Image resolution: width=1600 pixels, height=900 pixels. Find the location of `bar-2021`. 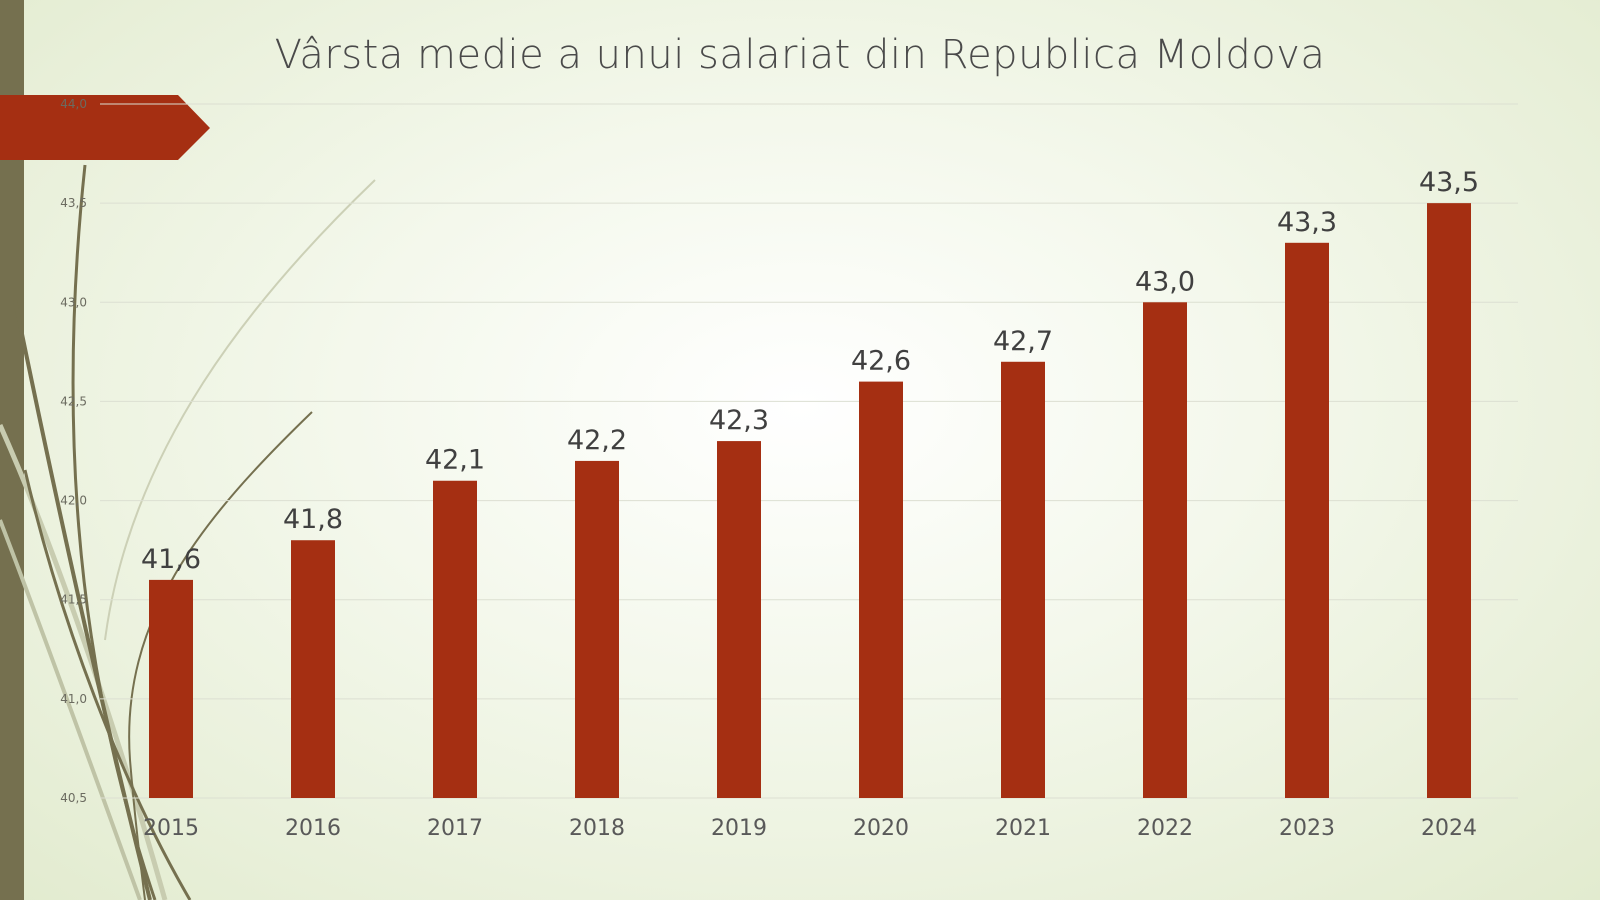

bar-2021 is located at coordinates (1023, 579).